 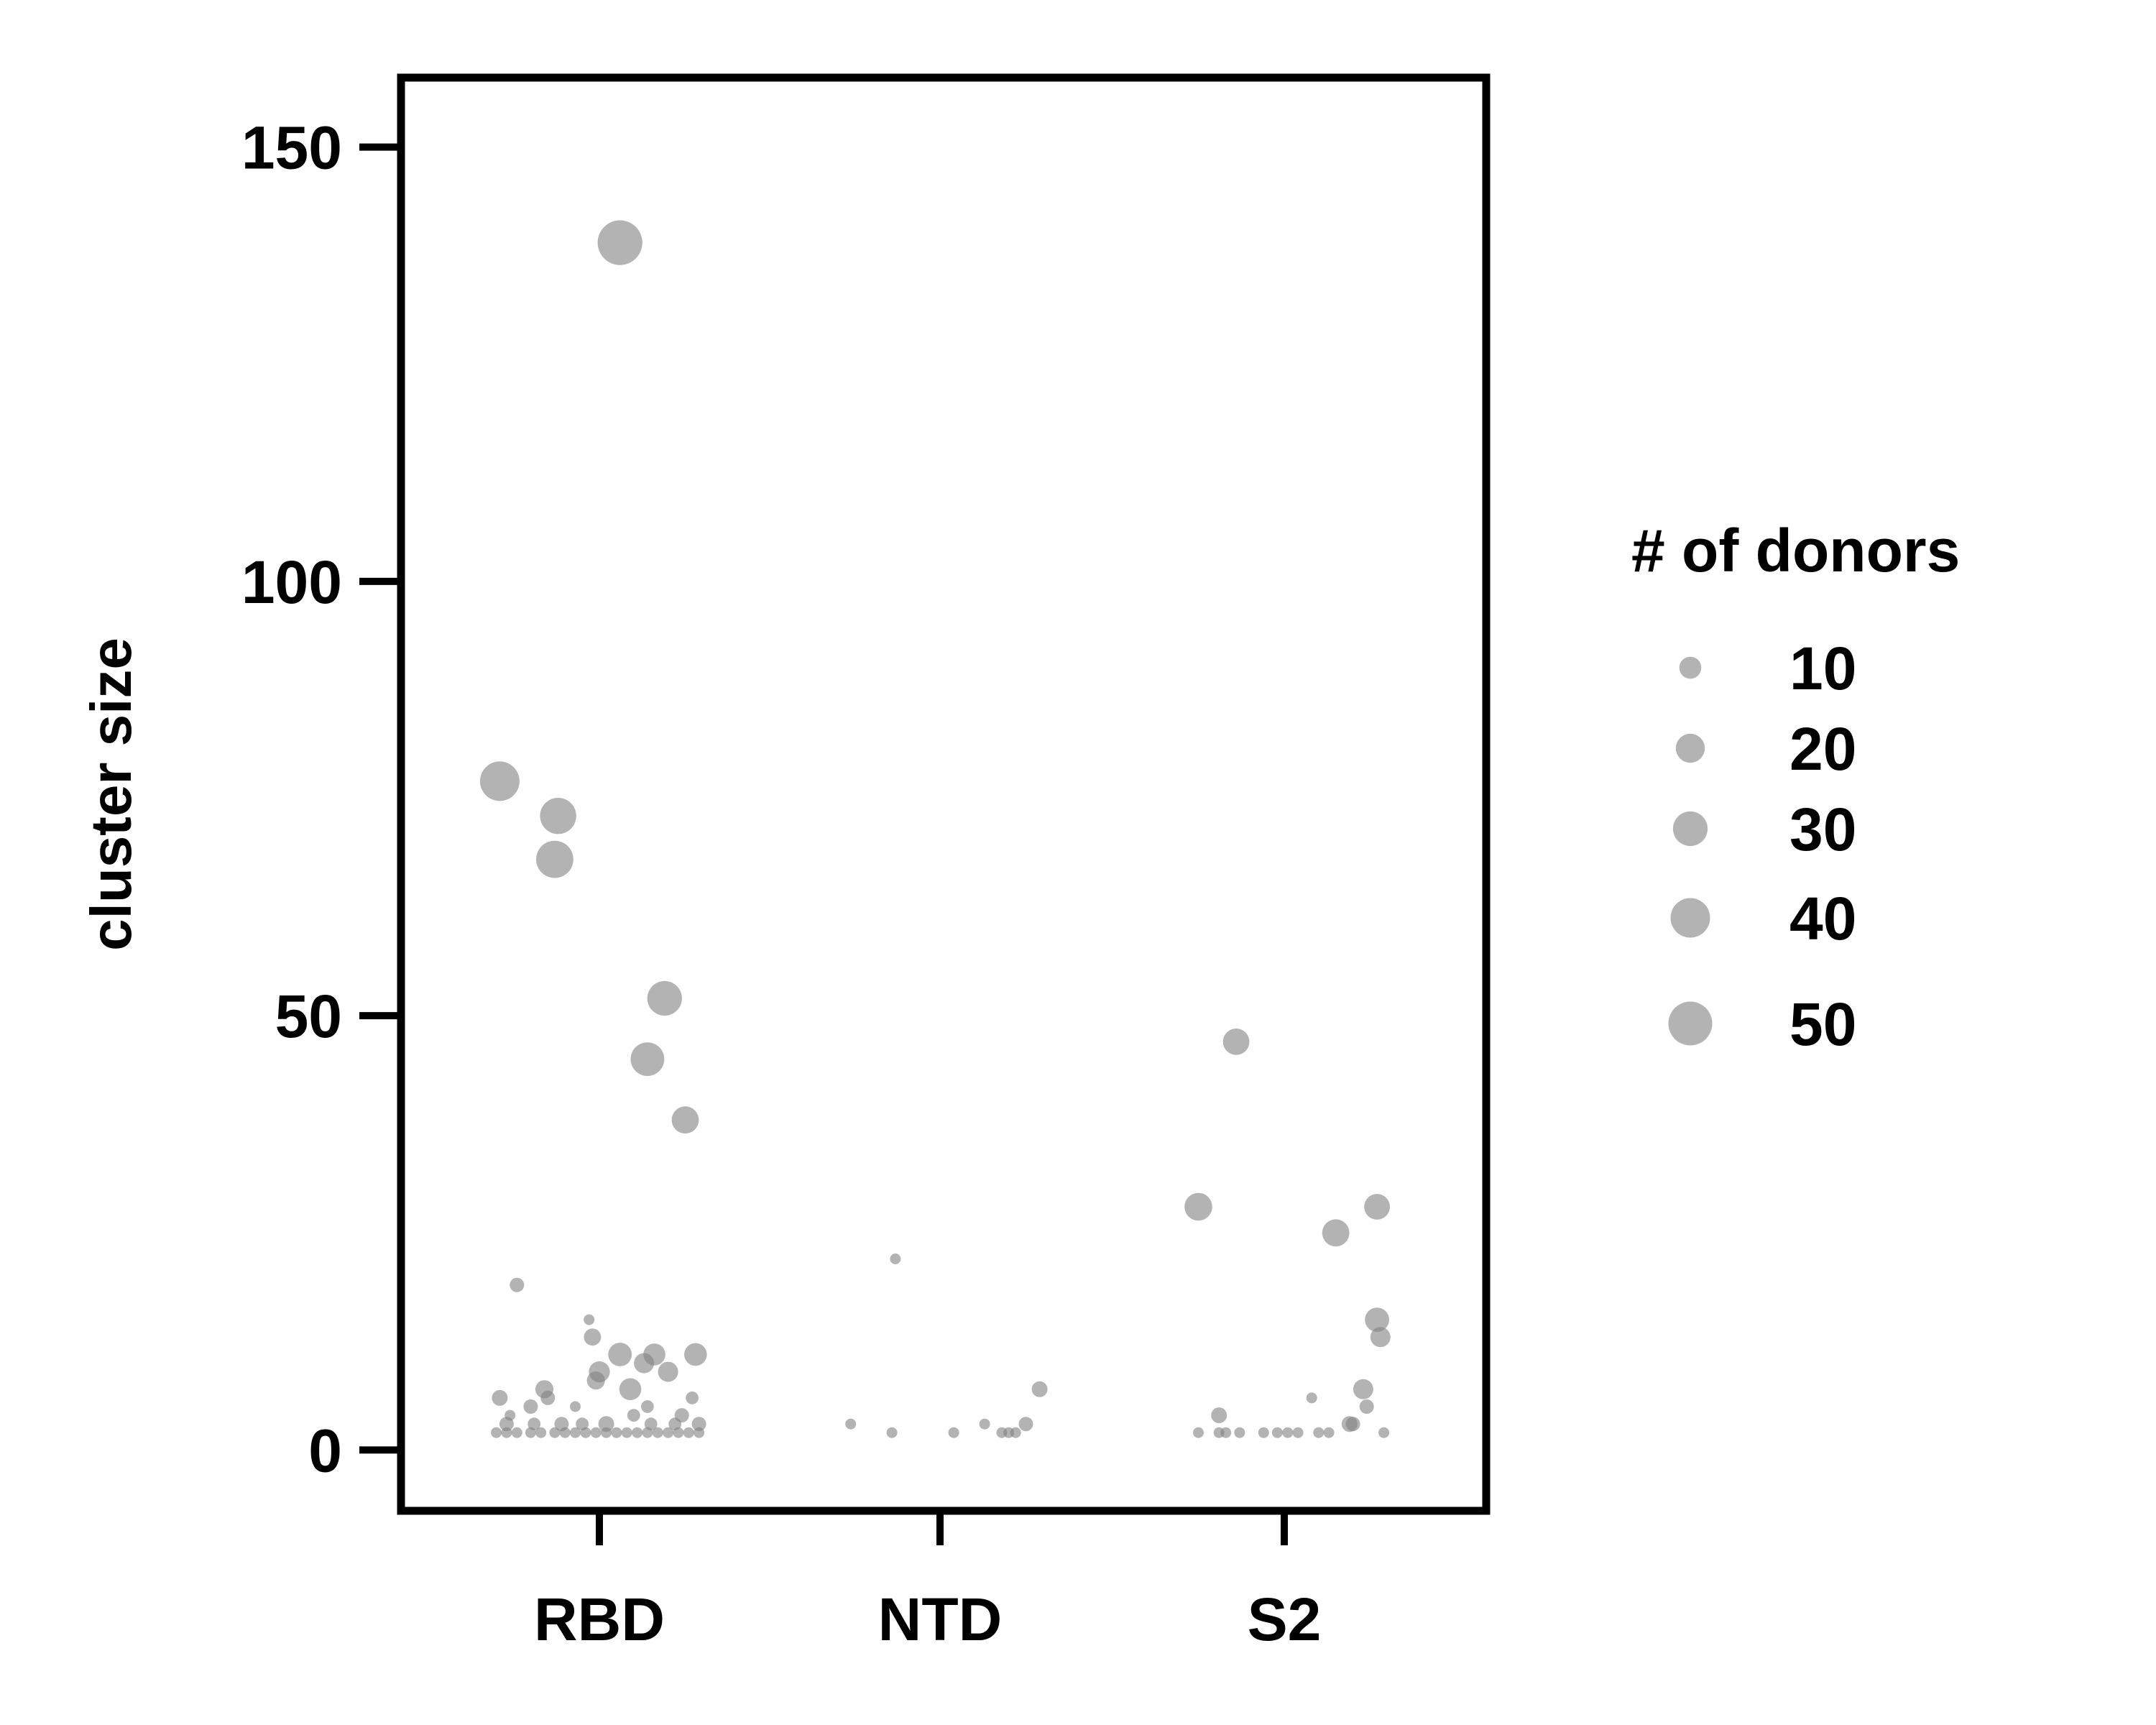 I want to click on legend-title: # of donors, so click(x=1796, y=550).